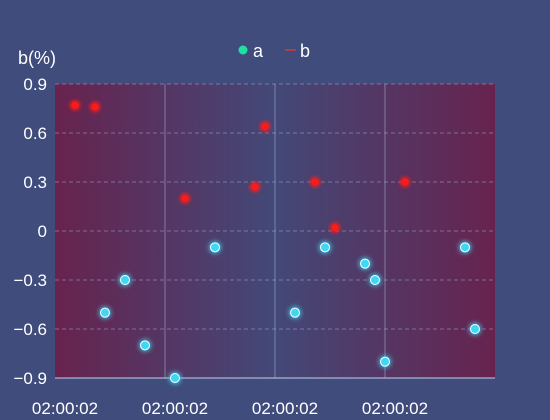 This screenshot has height=420, width=550. What do you see at coordinates (35, 133) in the screenshot?
I see `y-tick-label: 0.6` at bounding box center [35, 133].